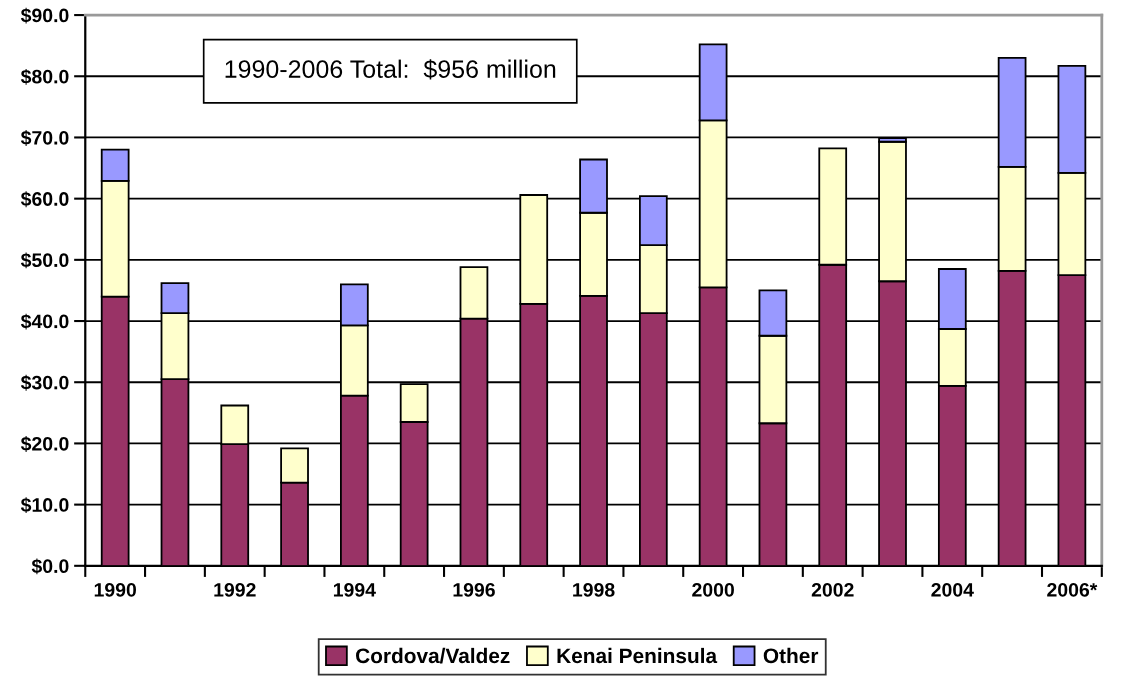 The width and height of the screenshot is (1122, 685). Describe the element at coordinates (390, 69) in the screenshot. I see `annotation: 1990-2006 Total: $956 million` at that location.